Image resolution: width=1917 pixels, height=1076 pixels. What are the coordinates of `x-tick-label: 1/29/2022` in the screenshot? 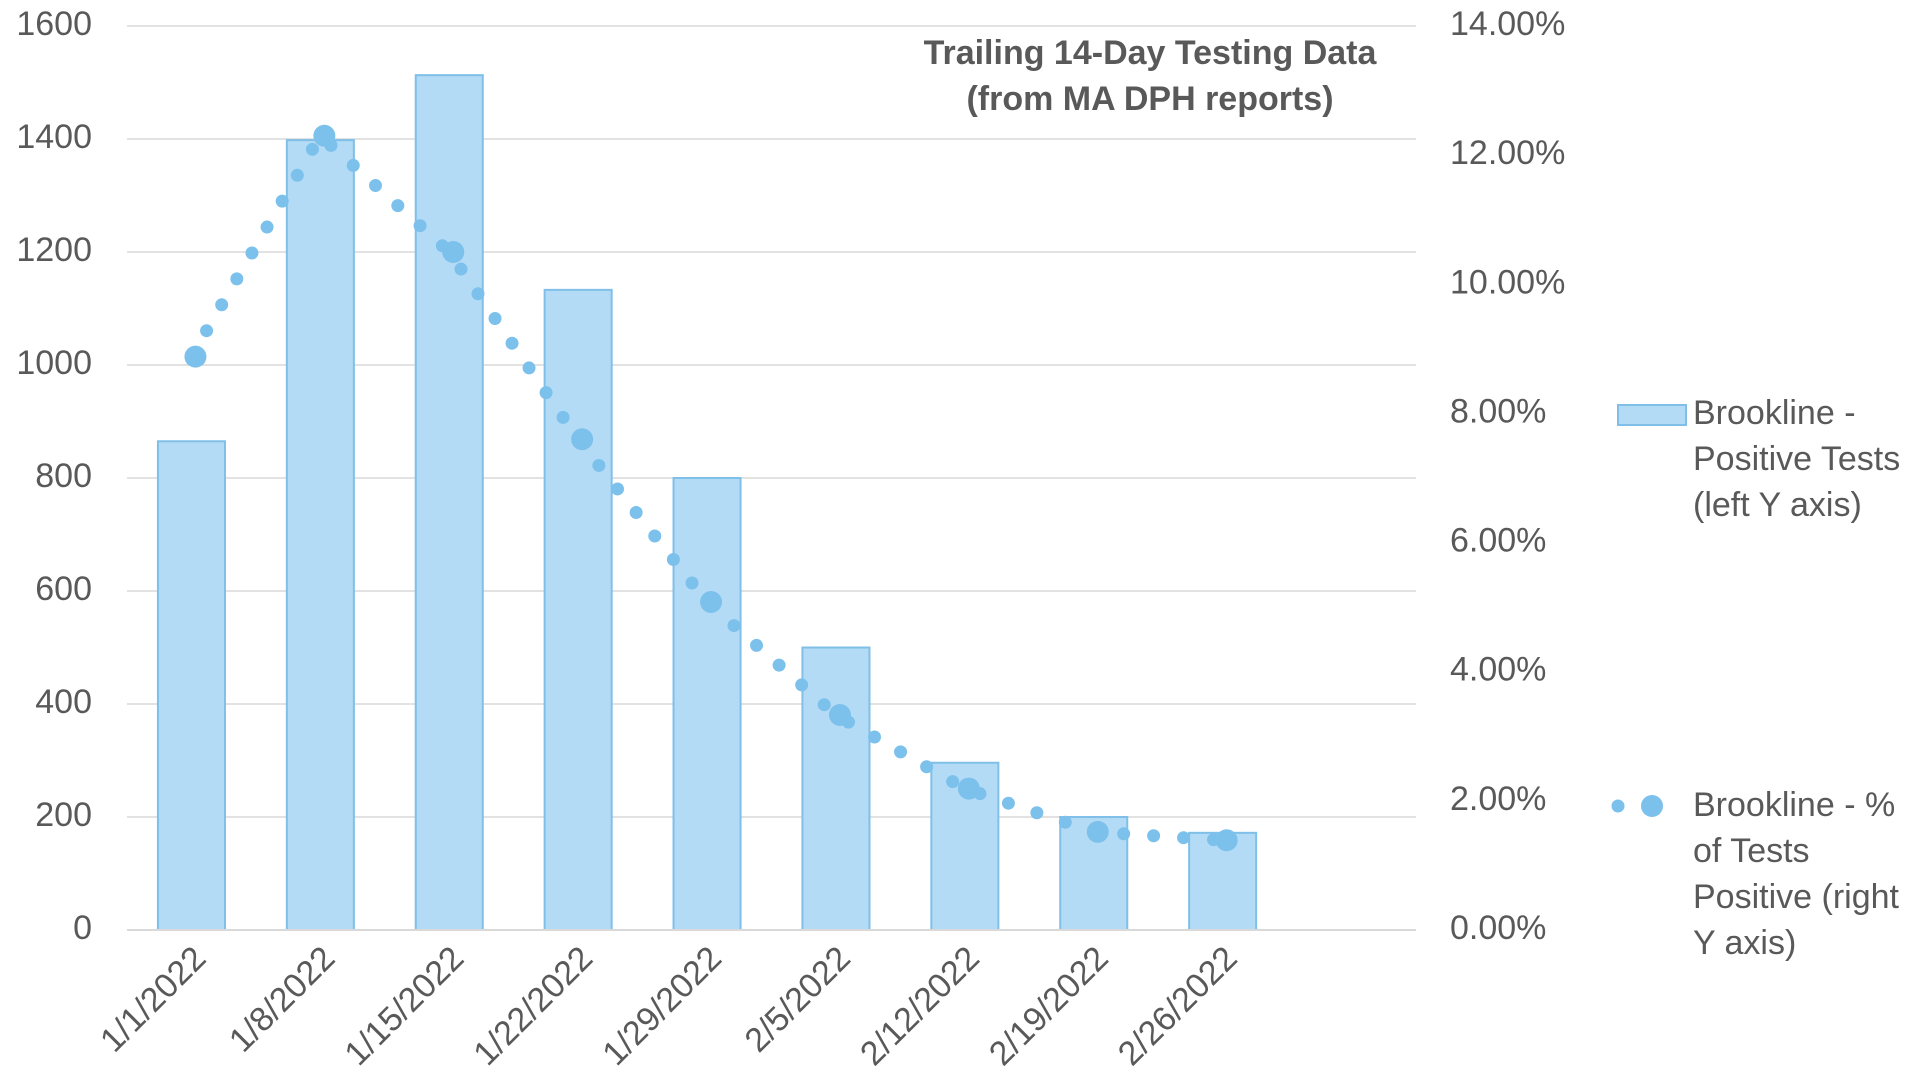 It's located at (662, 1006).